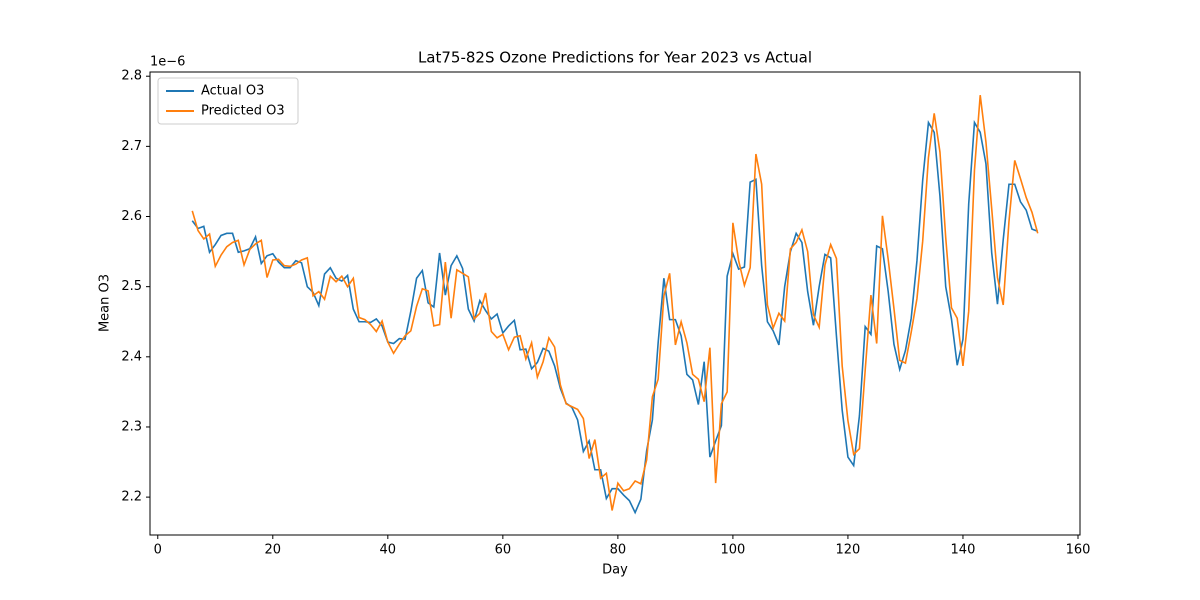  Describe the element at coordinates (131, 76) in the screenshot. I see `y-tick-label: 2.8` at that location.